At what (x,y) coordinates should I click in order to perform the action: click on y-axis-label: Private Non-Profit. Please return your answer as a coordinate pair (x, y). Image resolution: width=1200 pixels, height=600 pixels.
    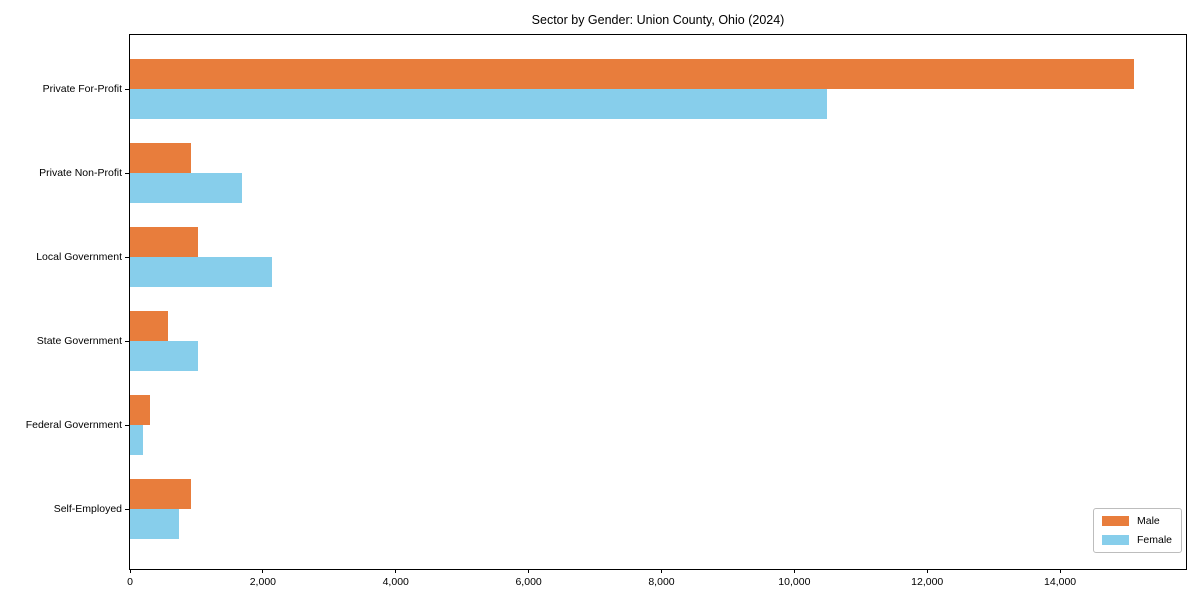
    Looking at the image, I should click on (80, 173).